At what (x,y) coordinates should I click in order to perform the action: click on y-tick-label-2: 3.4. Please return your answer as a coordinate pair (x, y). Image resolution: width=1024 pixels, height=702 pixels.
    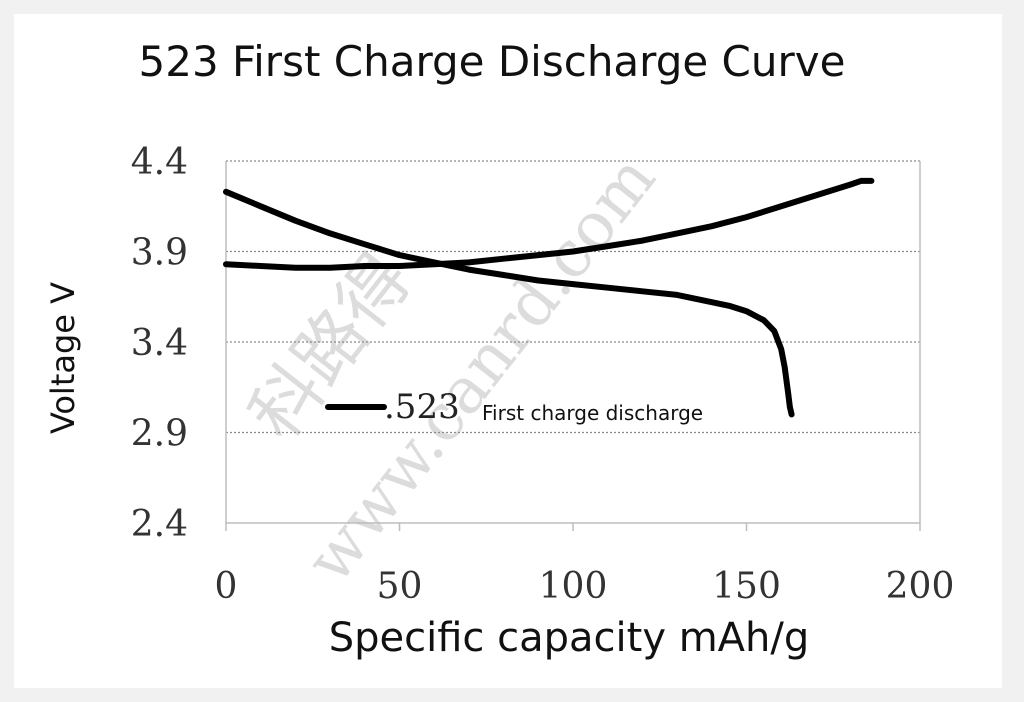
    Looking at the image, I should click on (159, 343).